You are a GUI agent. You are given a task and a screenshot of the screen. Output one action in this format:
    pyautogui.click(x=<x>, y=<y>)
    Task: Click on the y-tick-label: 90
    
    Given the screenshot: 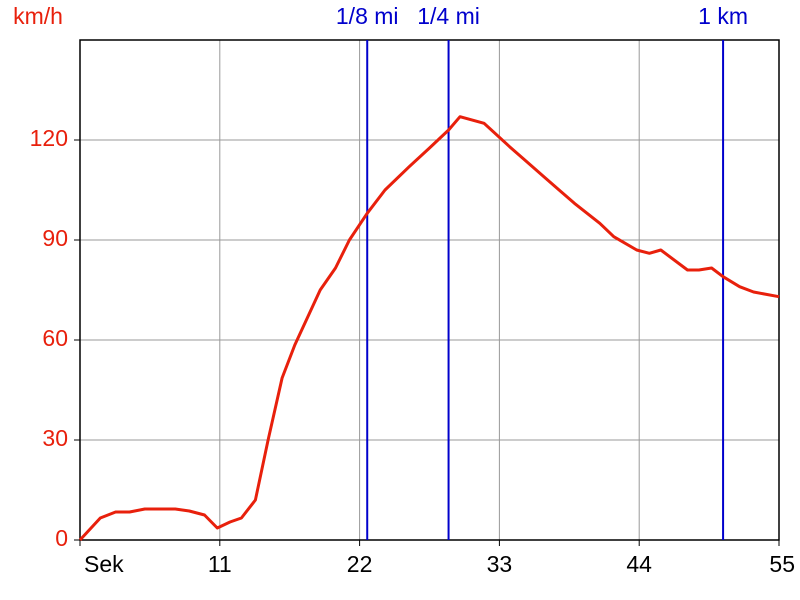 What is the action you would take?
    pyautogui.click(x=55, y=238)
    